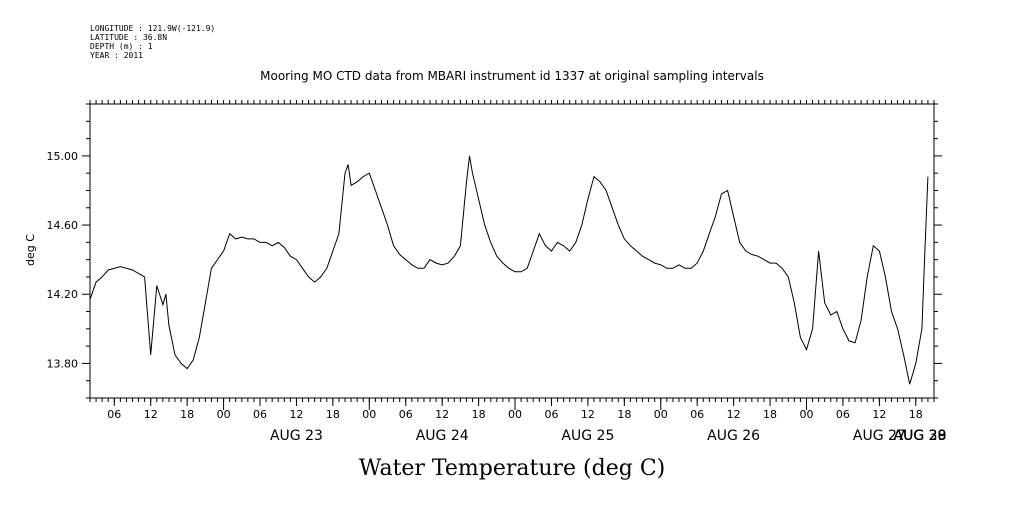  I want to click on x-axis-label: Water Temperature (deg C), so click(512, 468).